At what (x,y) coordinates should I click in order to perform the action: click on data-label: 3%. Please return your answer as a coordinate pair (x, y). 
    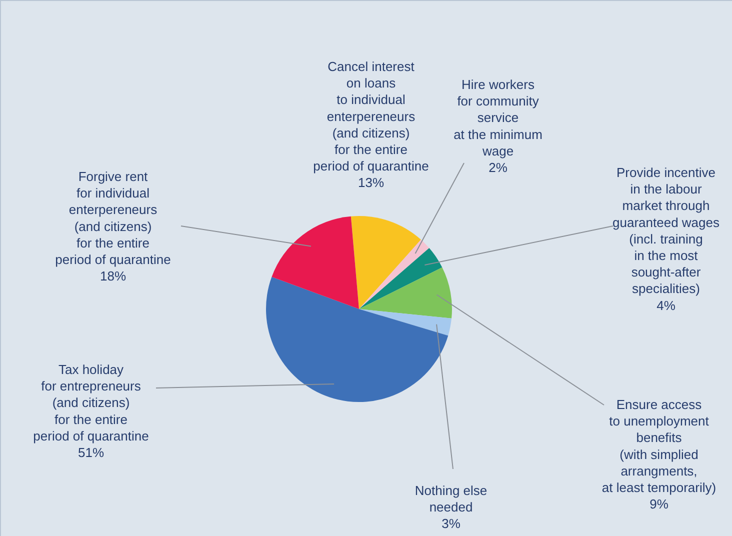
    Looking at the image, I should click on (451, 524).